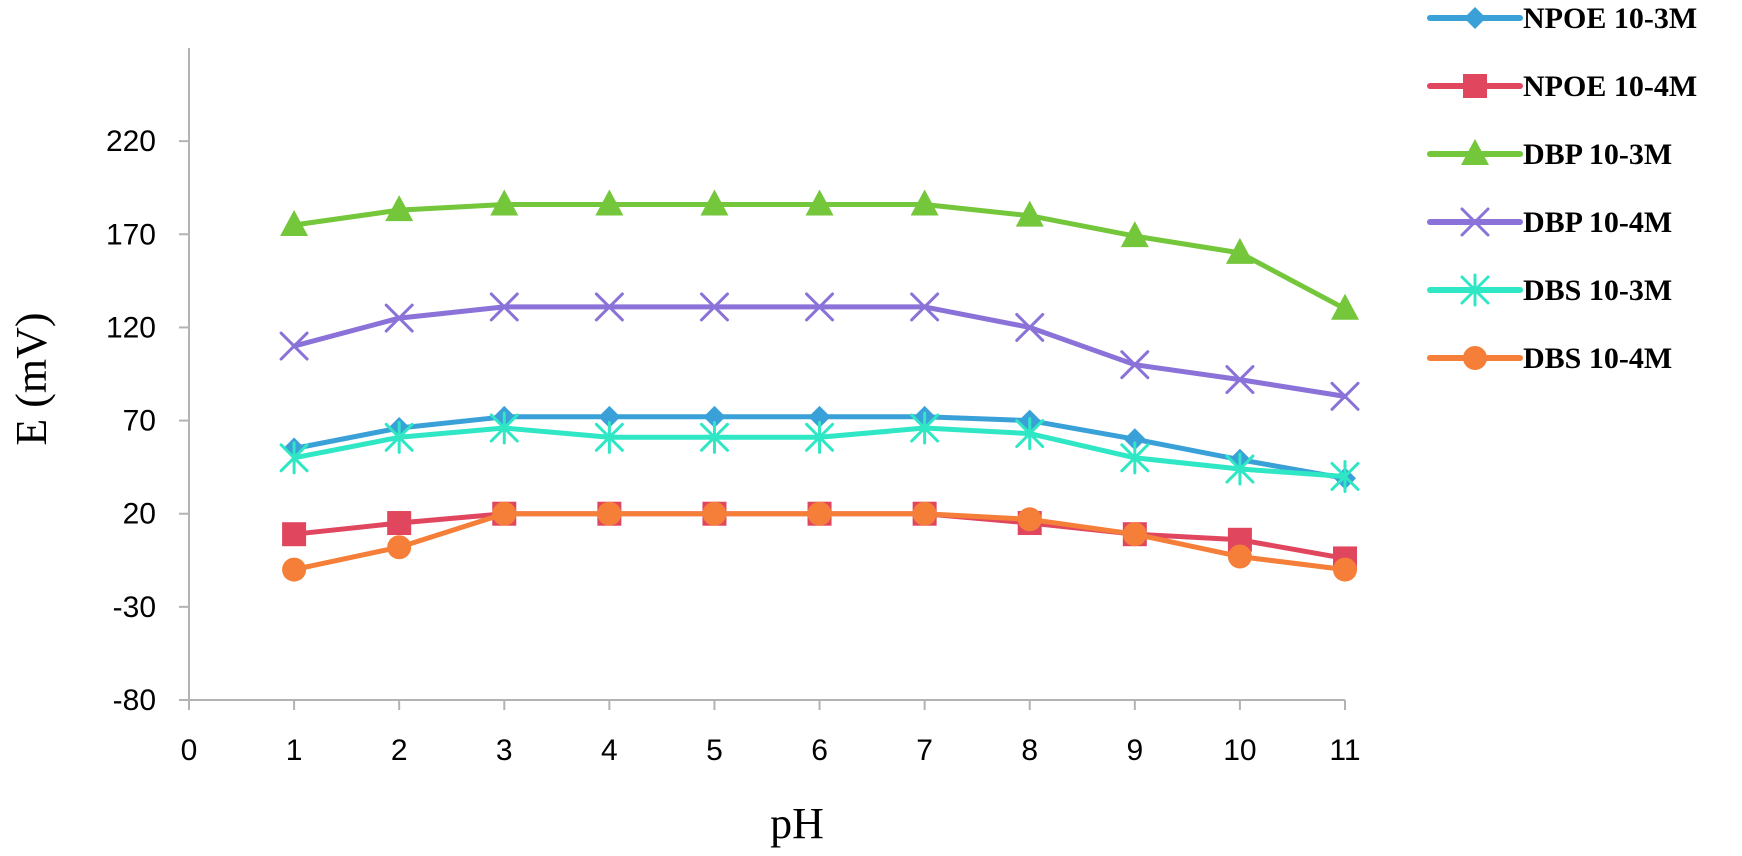  I want to click on x-tick-label: 1, so click(294, 750).